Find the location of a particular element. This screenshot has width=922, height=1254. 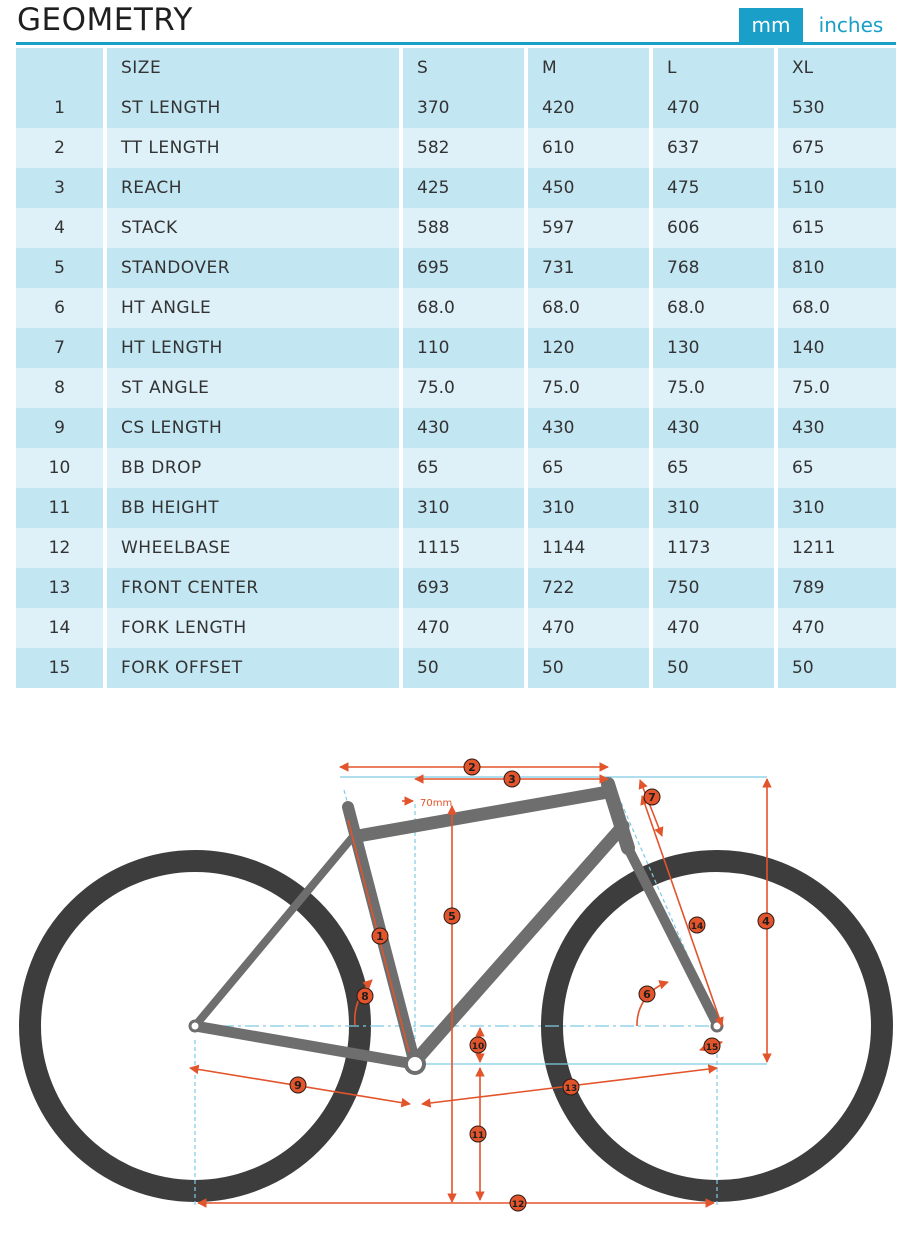

marker-label: 4 is located at coordinates (766, 921).